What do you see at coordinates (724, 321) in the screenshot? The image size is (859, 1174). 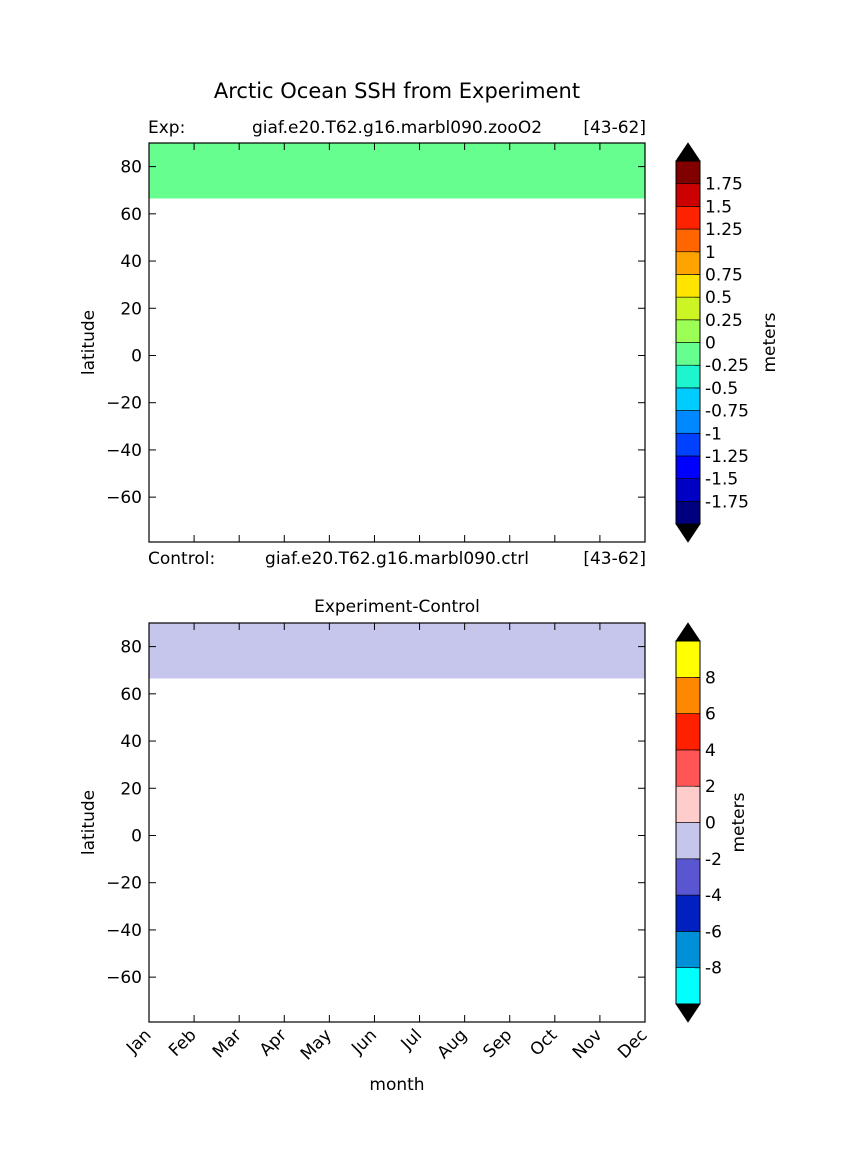 I see `colorbar-tick-label: 0.25` at bounding box center [724, 321].